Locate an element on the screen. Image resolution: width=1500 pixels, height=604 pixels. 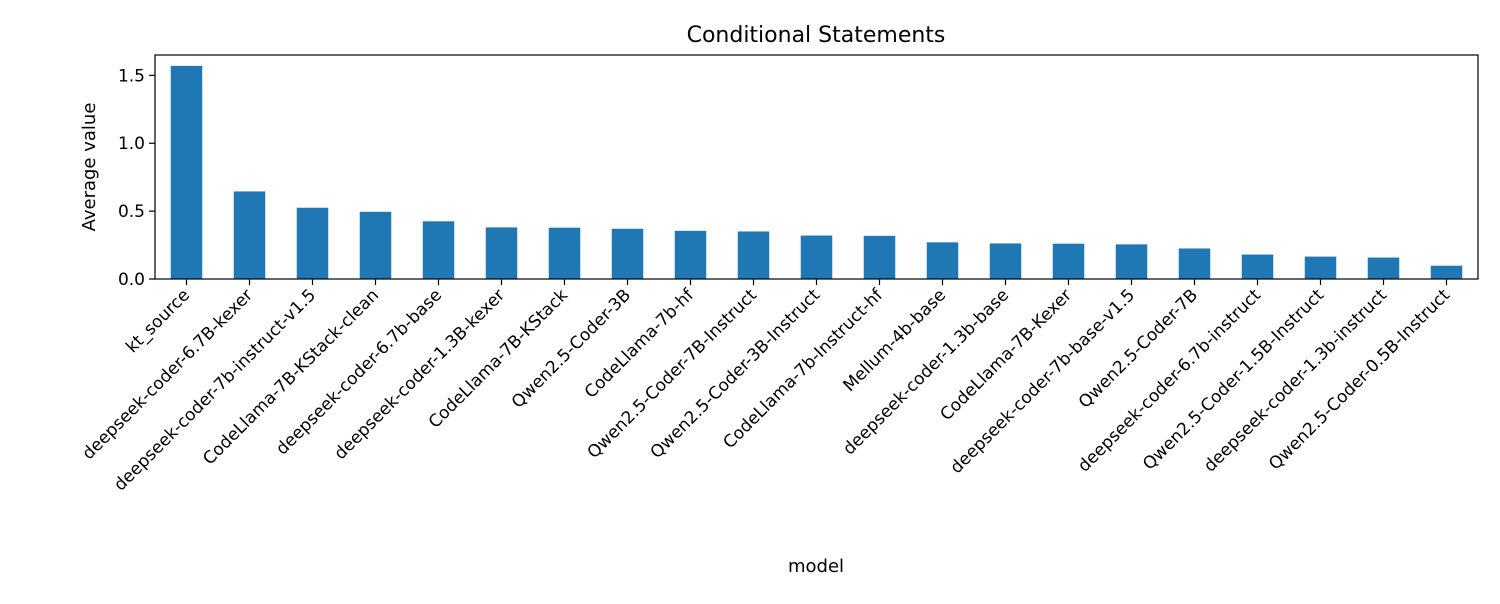
x-tick-label: Qwen2.5-Coder-3B is located at coordinates (571, 348).